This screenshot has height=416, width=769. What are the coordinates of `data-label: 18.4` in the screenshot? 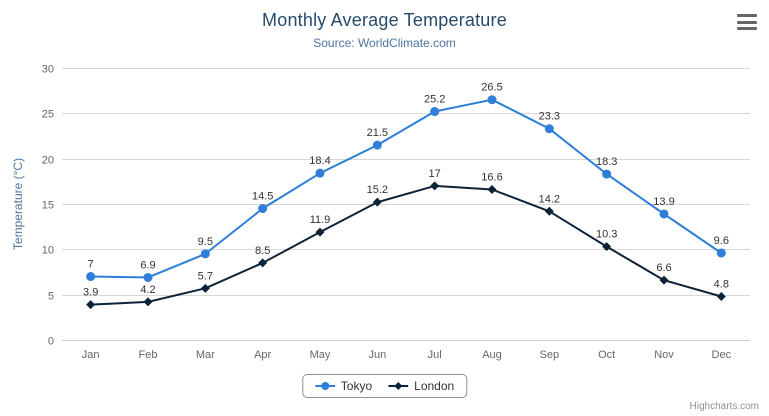 It's located at (319, 161).